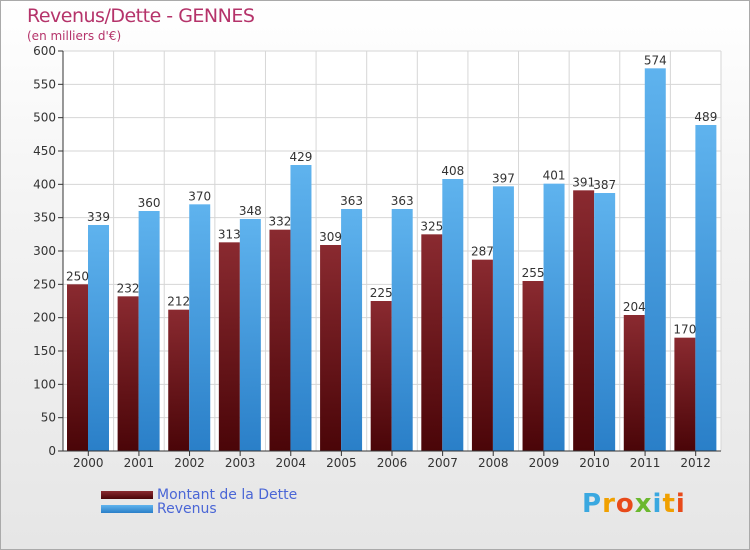  What do you see at coordinates (139, 463) in the screenshot?
I see `x-tick-label: 2001` at bounding box center [139, 463].